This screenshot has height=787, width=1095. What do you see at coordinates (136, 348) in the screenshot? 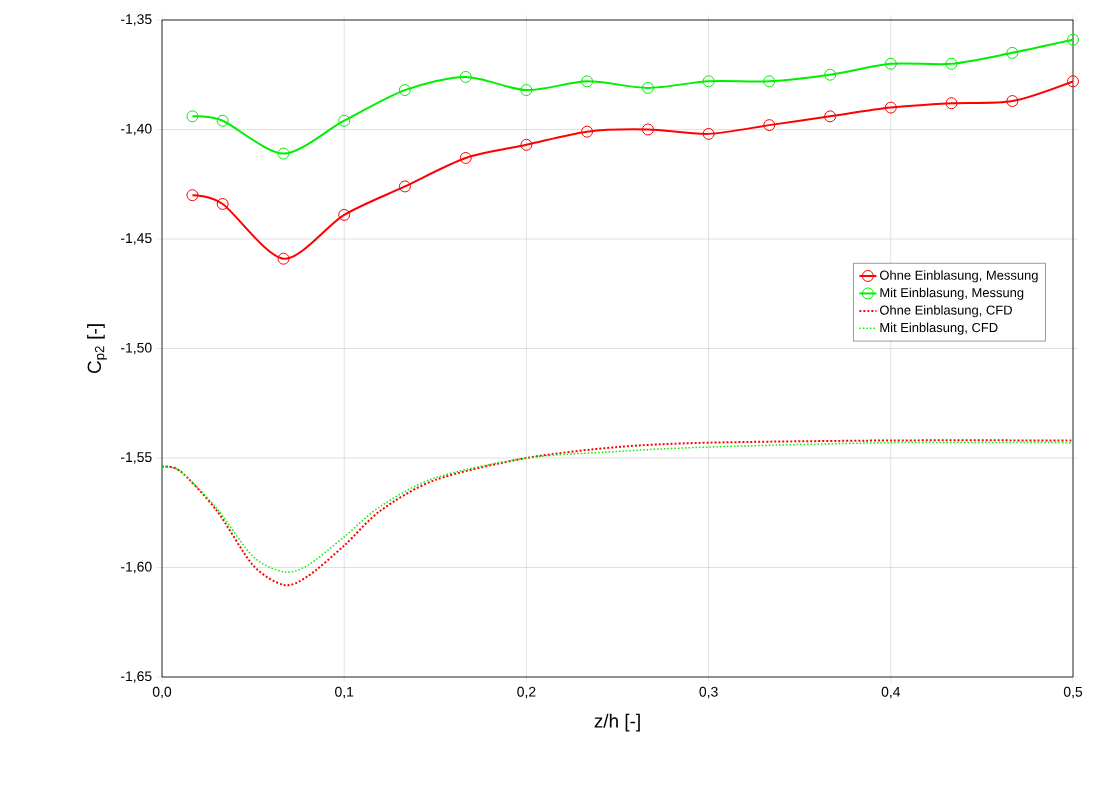
I see `y-tick-label: -1,50` at bounding box center [136, 348].